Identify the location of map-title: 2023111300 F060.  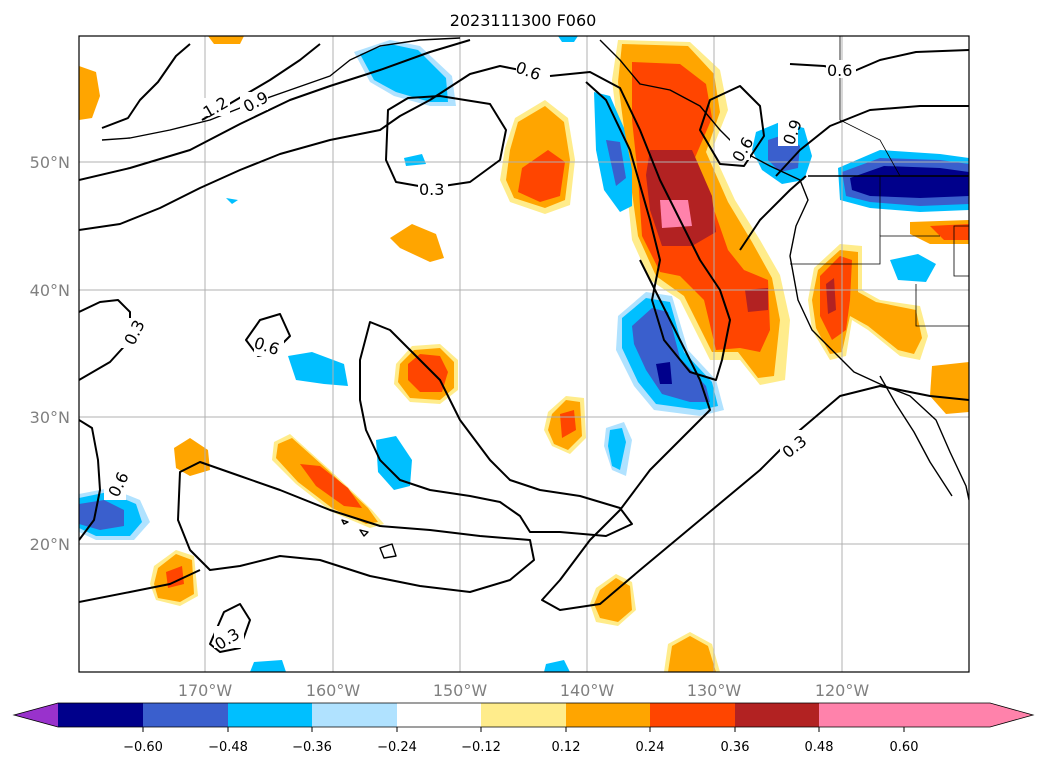
(523, 20).